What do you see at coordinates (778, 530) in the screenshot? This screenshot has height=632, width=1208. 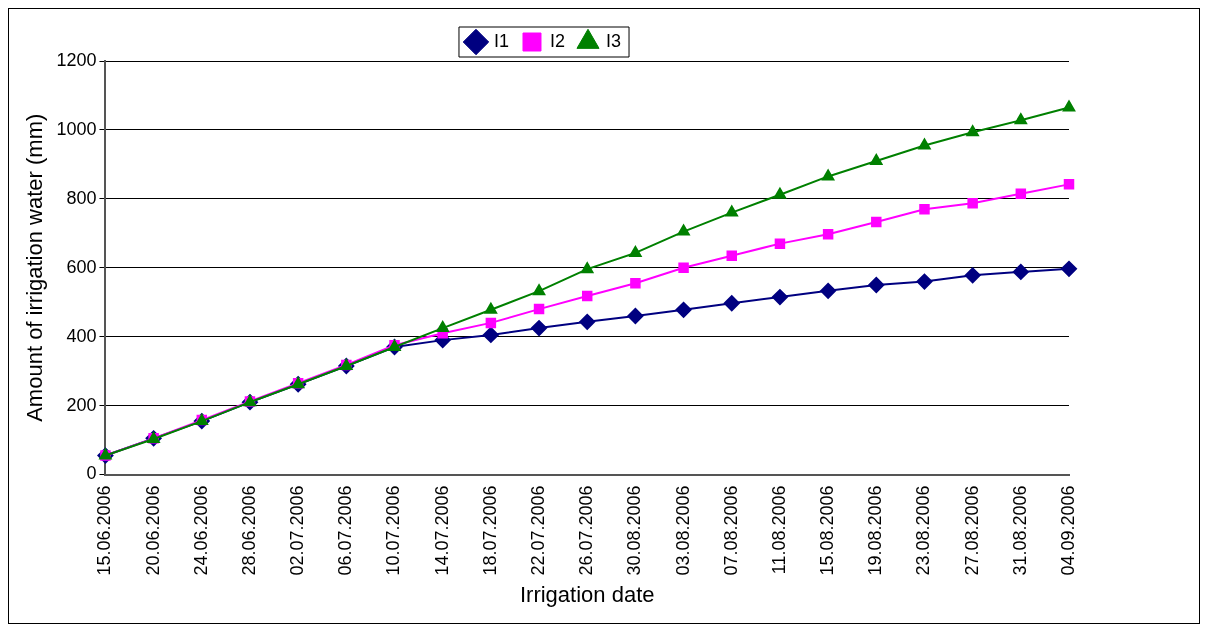 I see `x-tick-label: 11.08.2006` at bounding box center [778, 530].